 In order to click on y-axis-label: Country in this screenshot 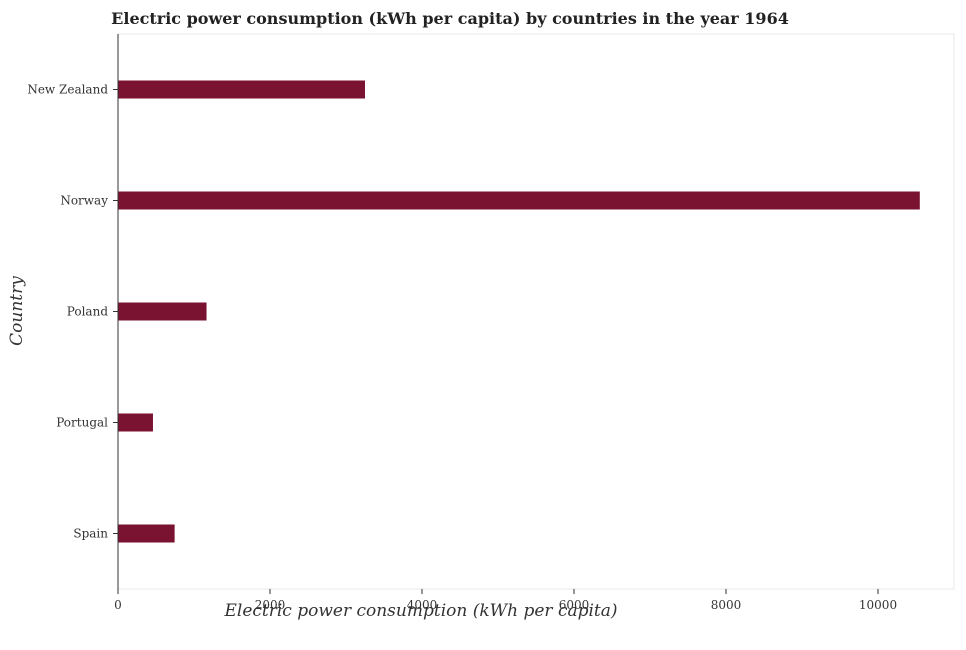, I will do `click(17, 311)`.